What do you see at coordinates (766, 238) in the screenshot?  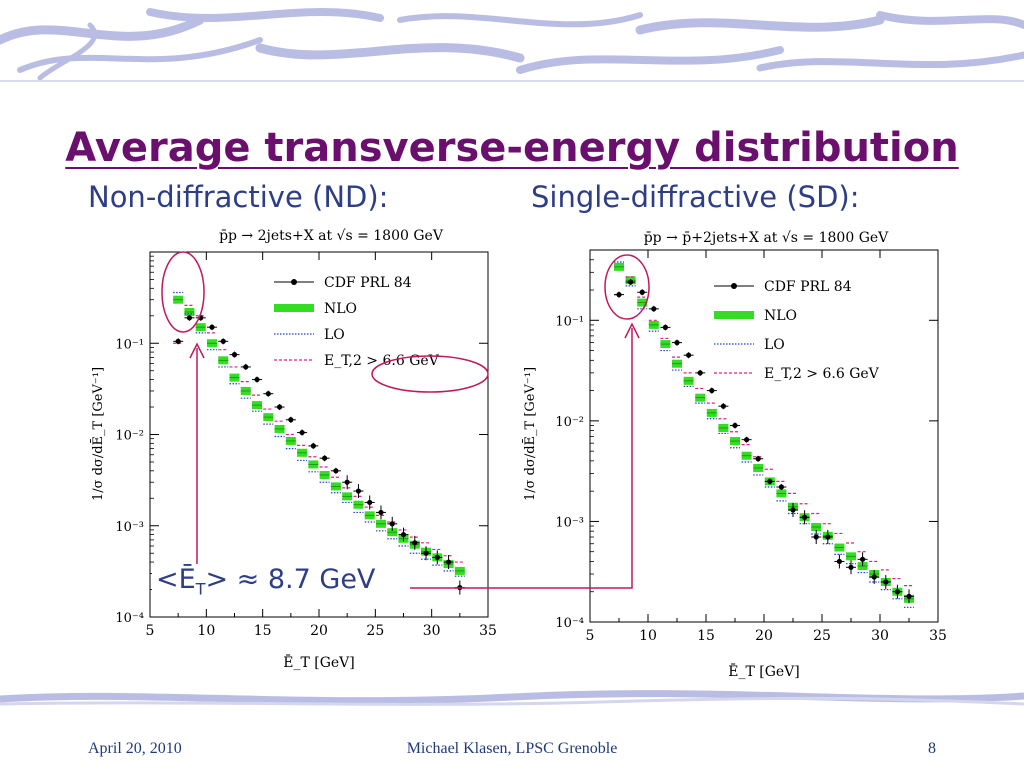 I see `chart-title: p̄p → p̄+2jets+X at √s = 1800 GeV` at bounding box center [766, 238].